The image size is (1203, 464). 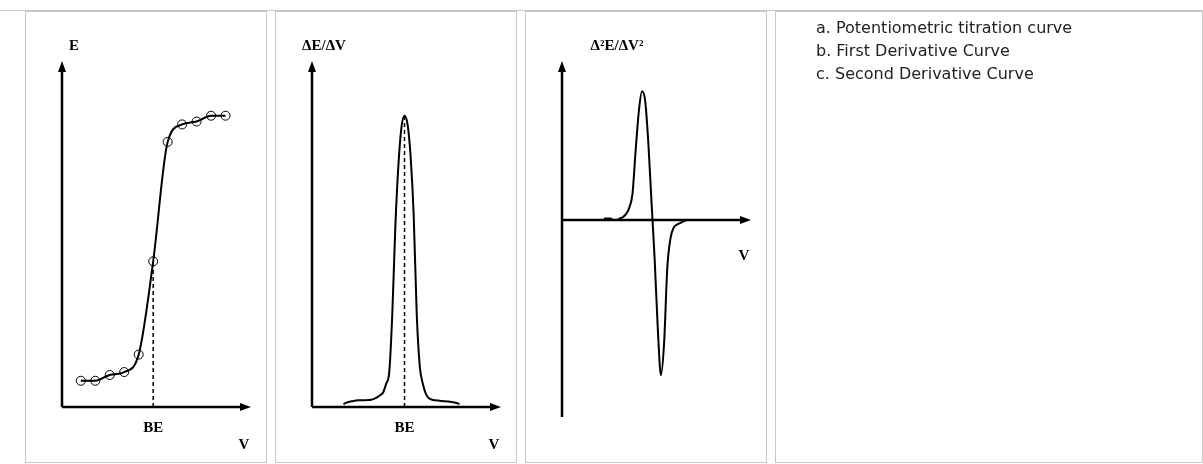 I want to click on y-axis-title: E, so click(x=74, y=45).